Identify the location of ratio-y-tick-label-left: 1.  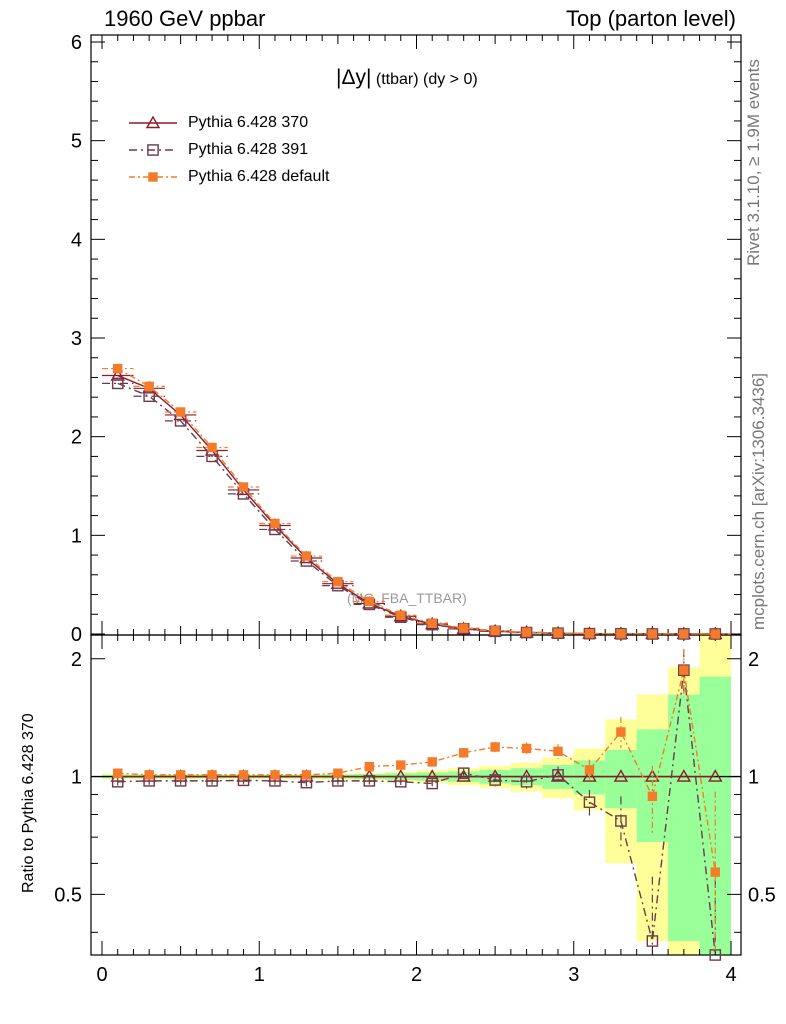
(76, 778).